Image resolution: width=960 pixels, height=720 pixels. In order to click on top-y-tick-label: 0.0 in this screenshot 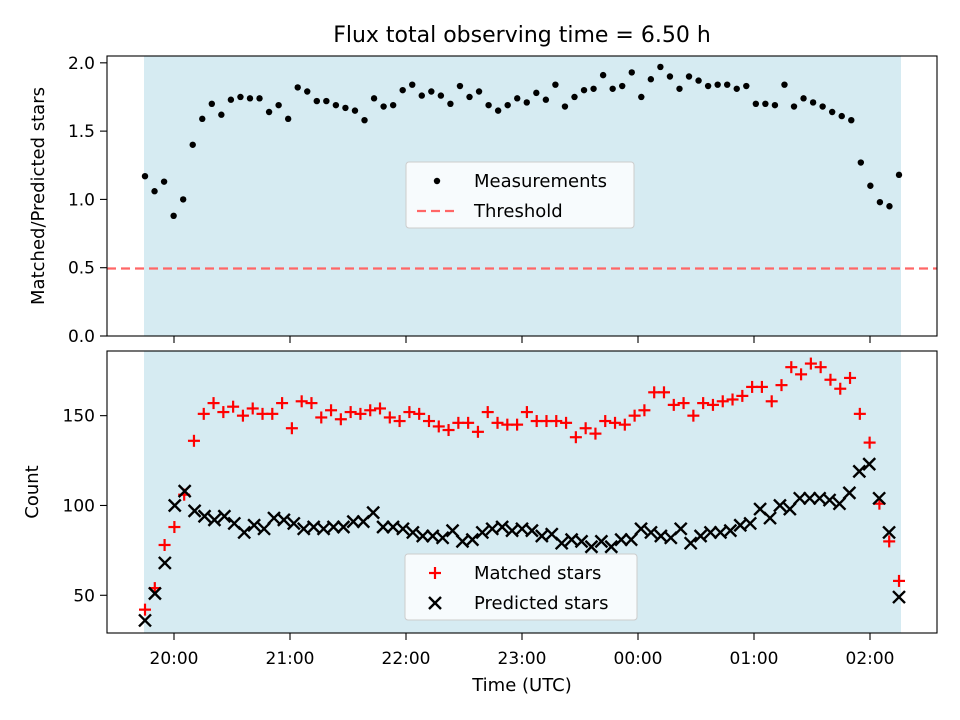, I will do `click(81, 337)`.